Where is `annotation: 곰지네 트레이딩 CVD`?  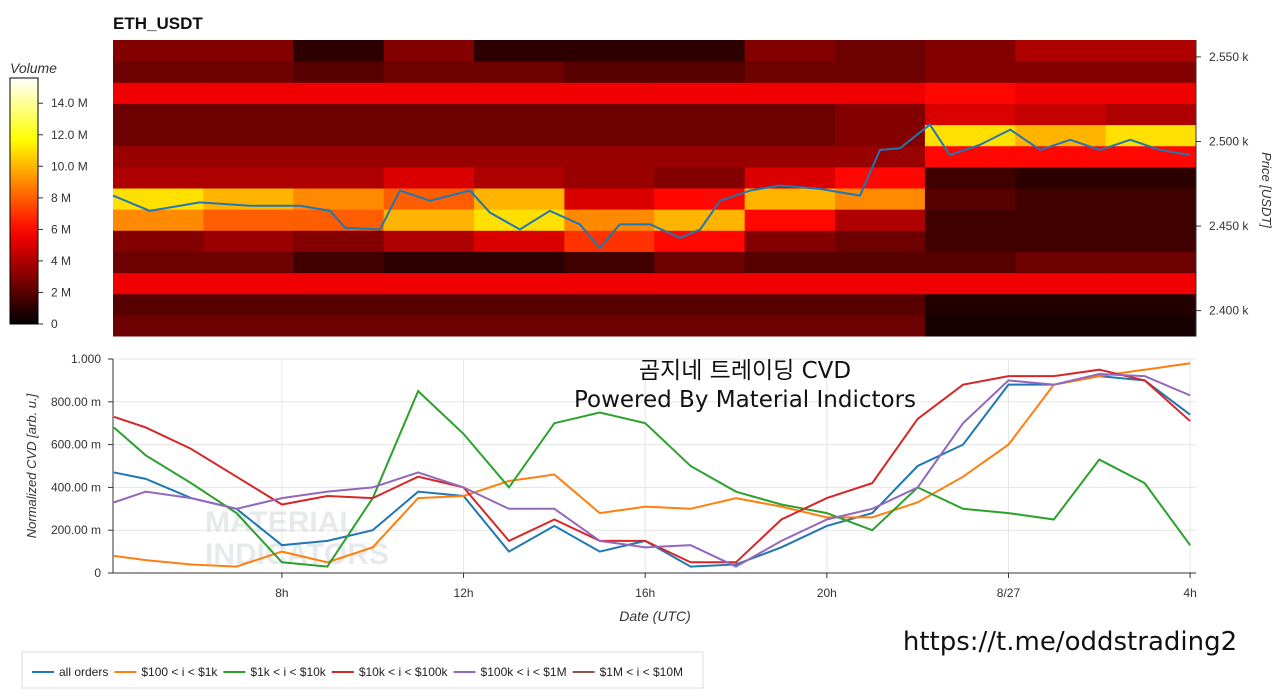
annotation: 곰지네 트레이딩 CVD is located at coordinates (745, 371).